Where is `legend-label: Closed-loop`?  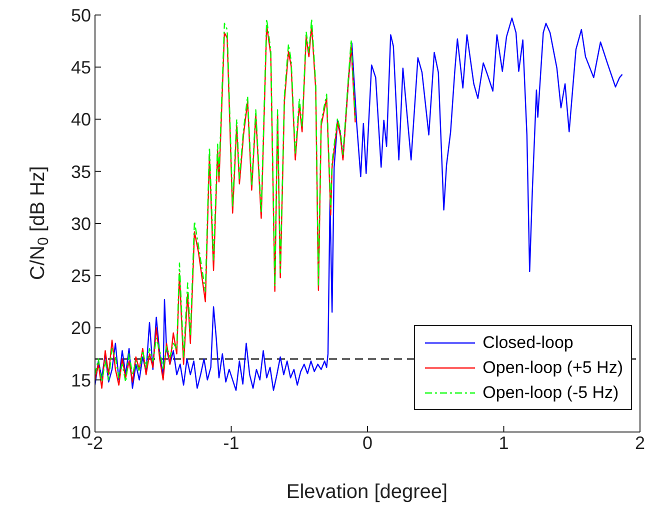
legend-label: Closed-loop is located at coordinates (528, 343).